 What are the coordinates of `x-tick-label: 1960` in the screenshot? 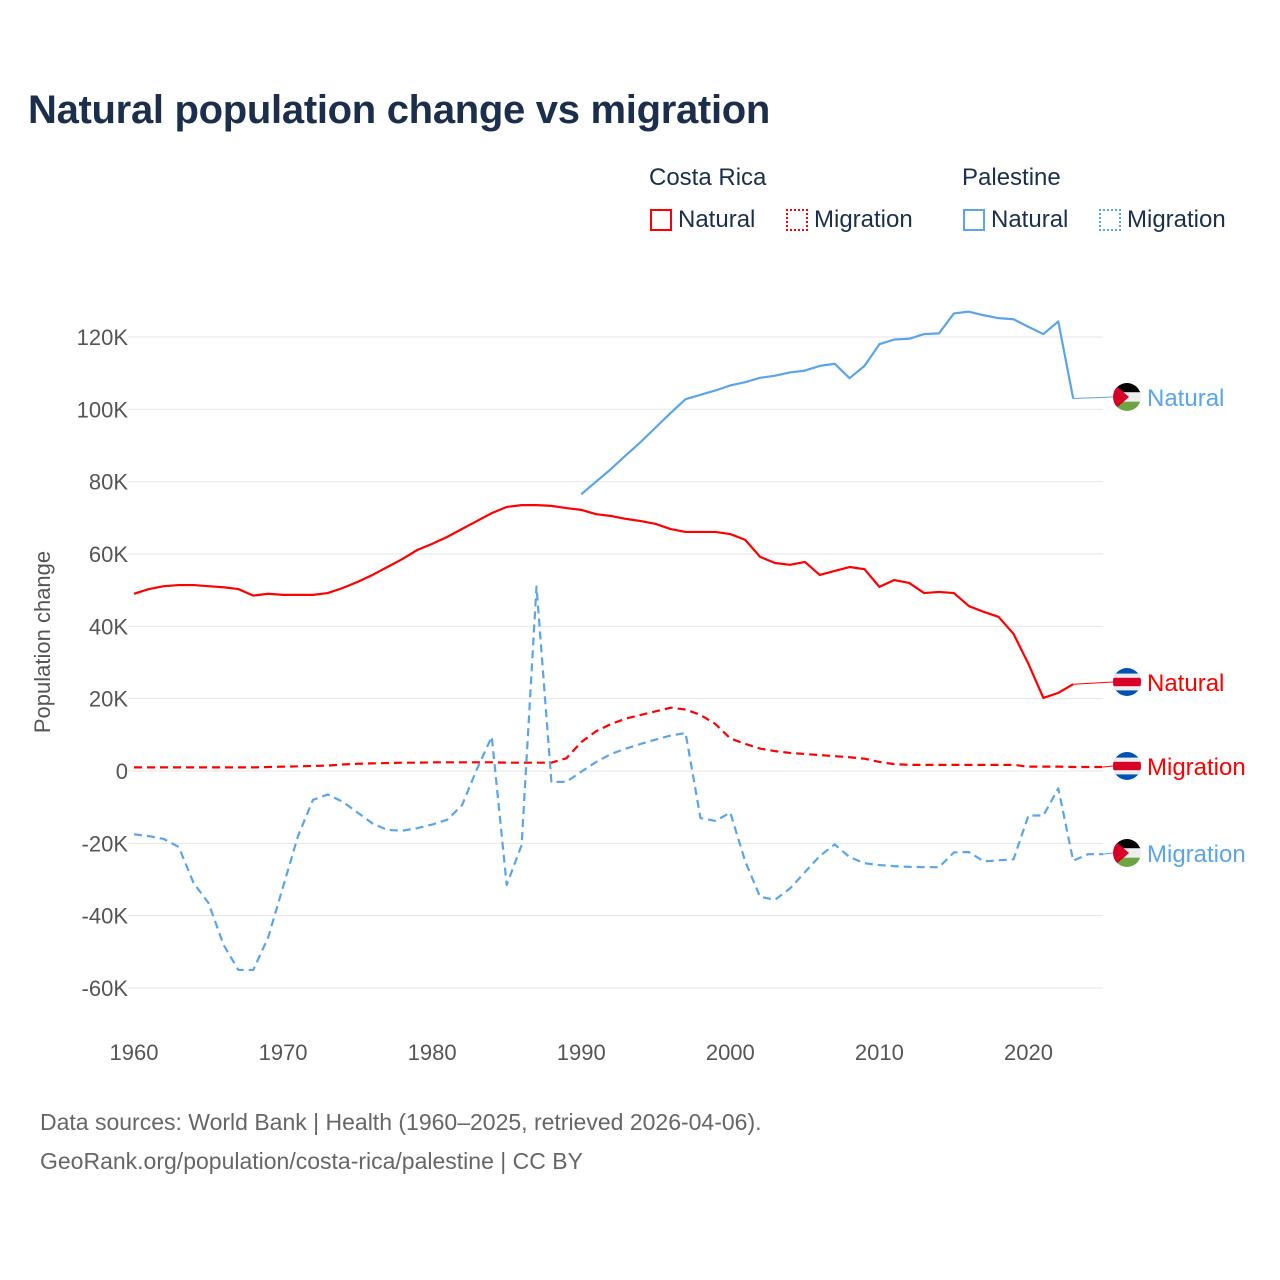 It's located at (134, 1052).